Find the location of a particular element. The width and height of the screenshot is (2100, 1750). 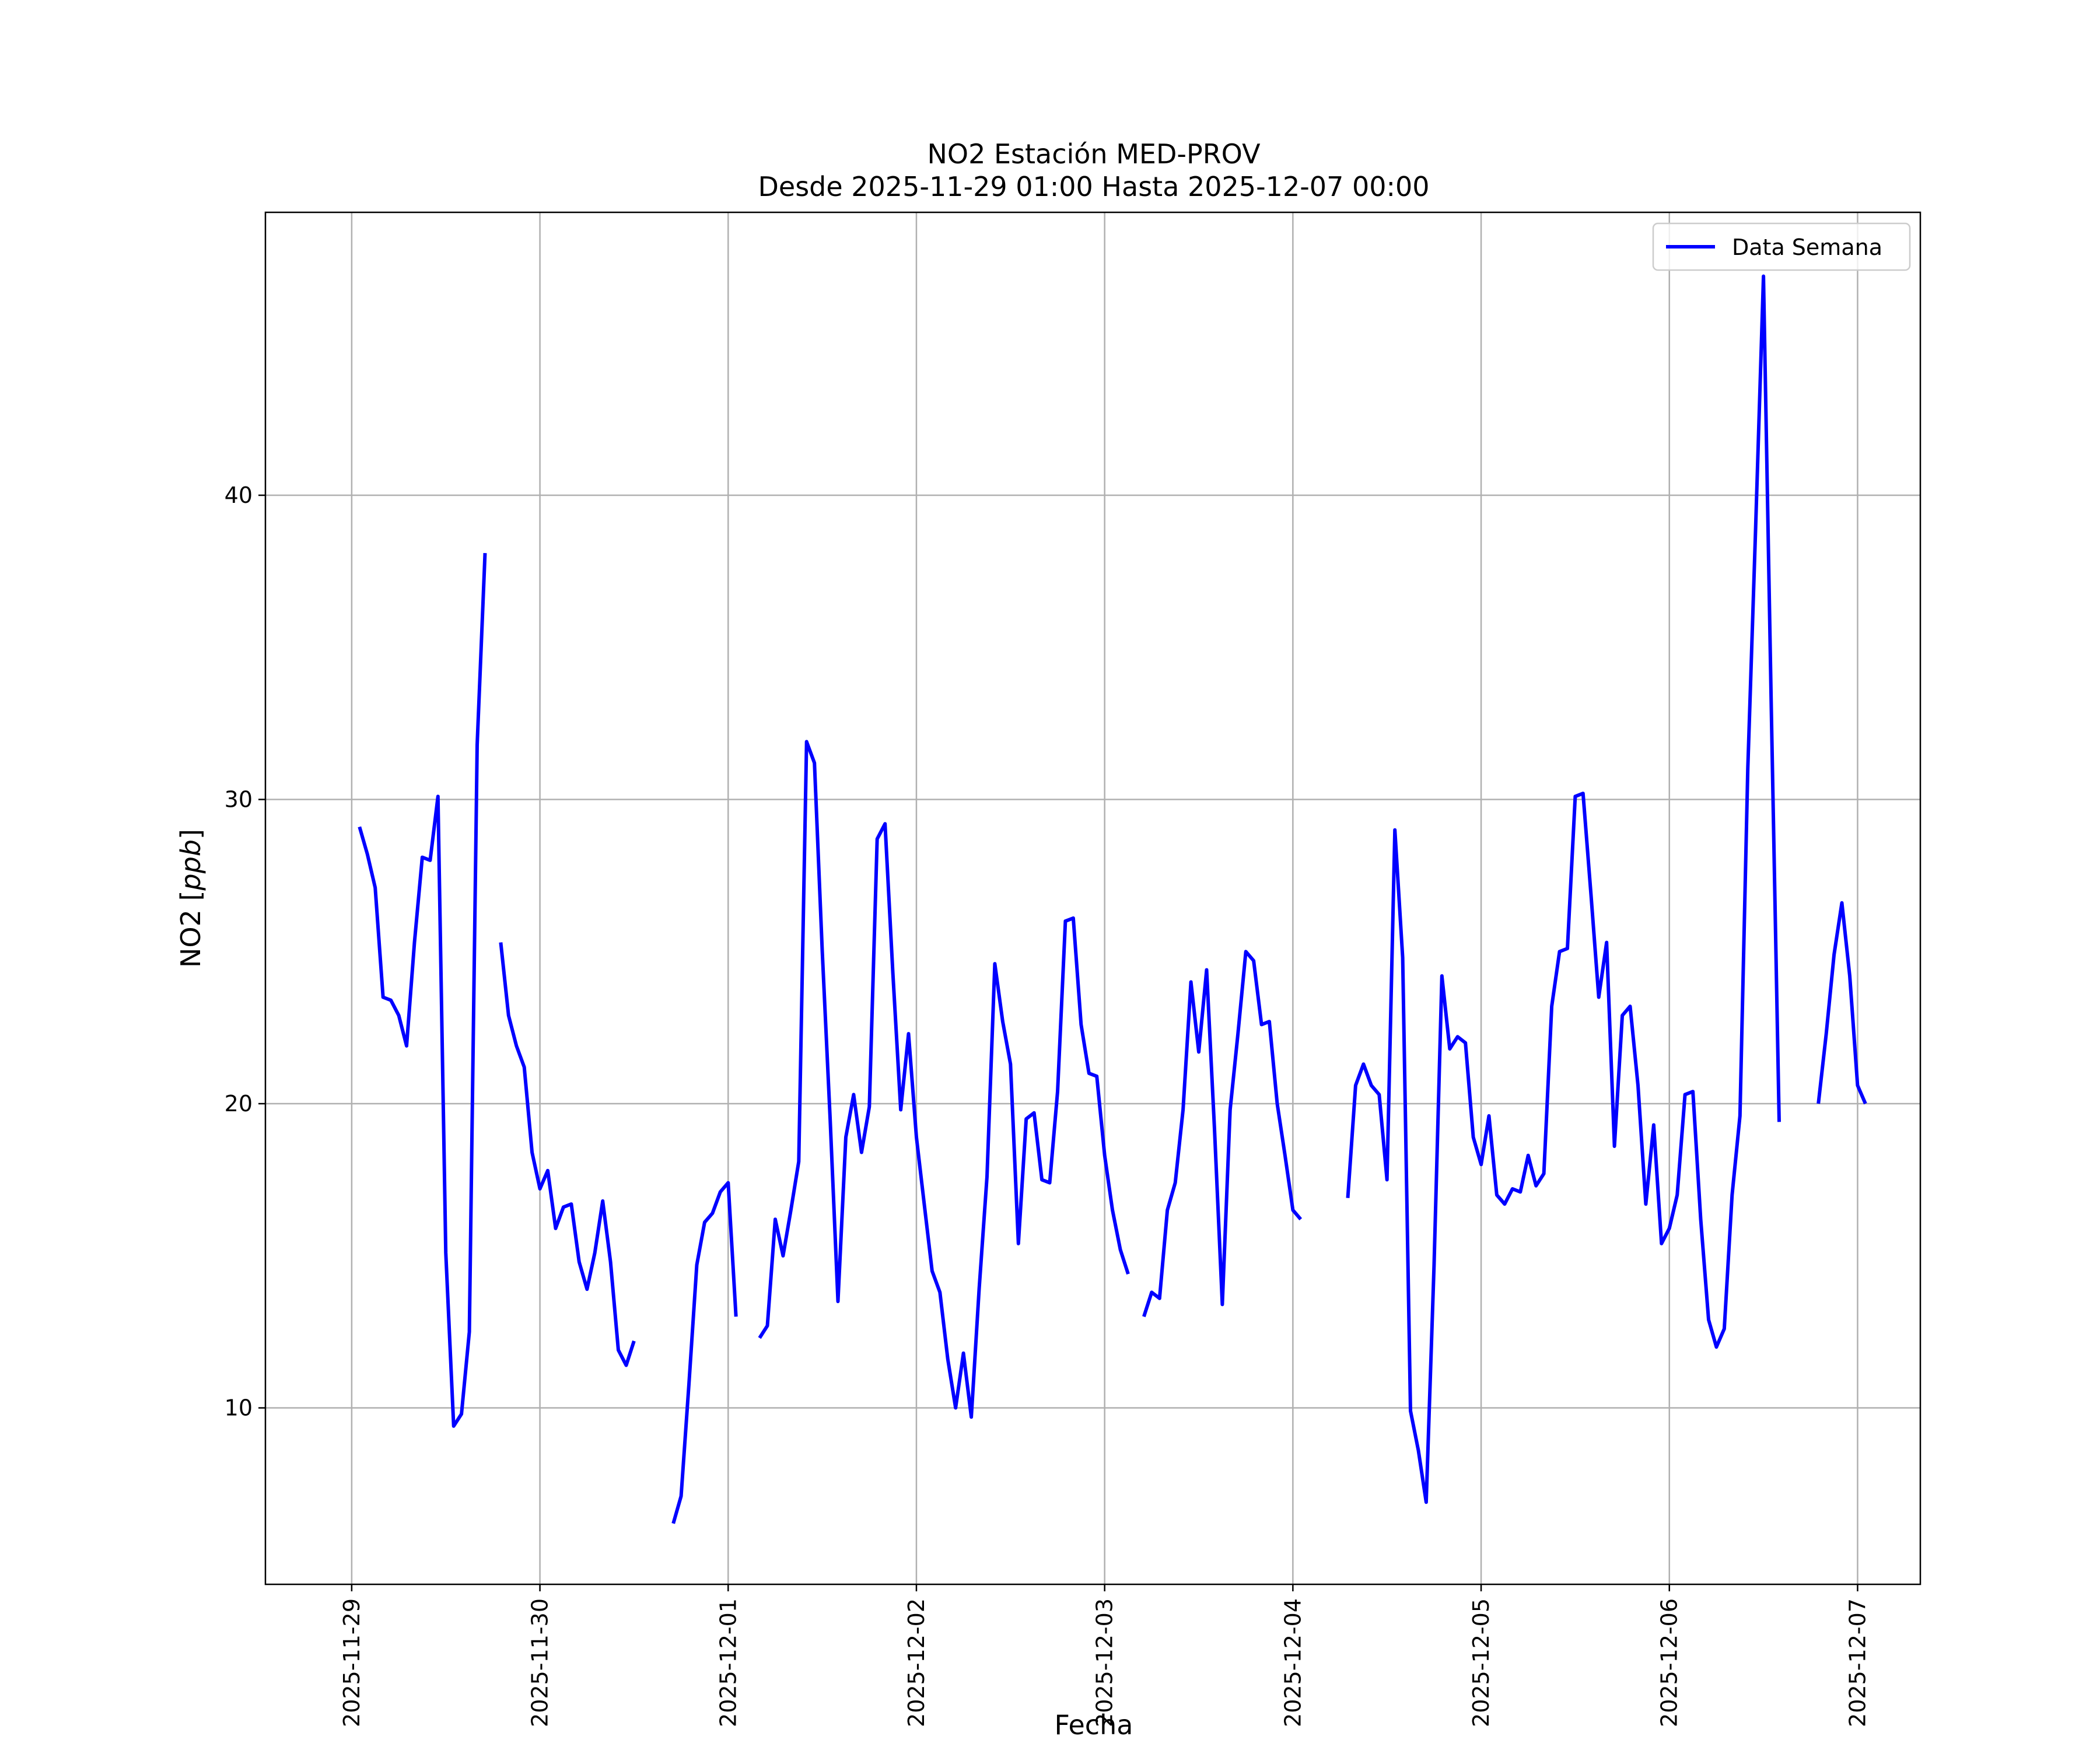

x-tick-label: 2025-12-02 is located at coordinates (916, 1662).